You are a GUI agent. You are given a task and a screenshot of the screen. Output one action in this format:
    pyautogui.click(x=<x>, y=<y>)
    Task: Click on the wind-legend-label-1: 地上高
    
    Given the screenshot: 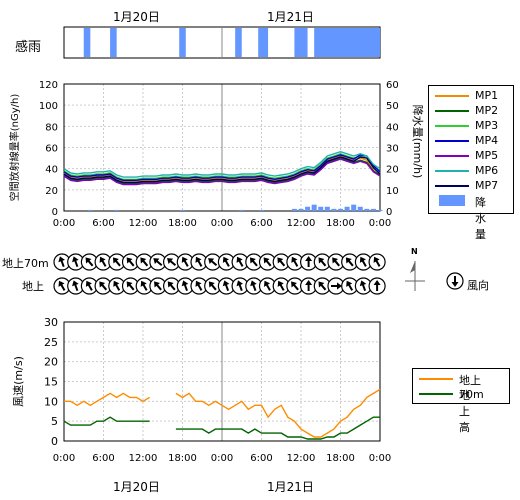 What is the action you would take?
    pyautogui.click(x=464, y=411)
    